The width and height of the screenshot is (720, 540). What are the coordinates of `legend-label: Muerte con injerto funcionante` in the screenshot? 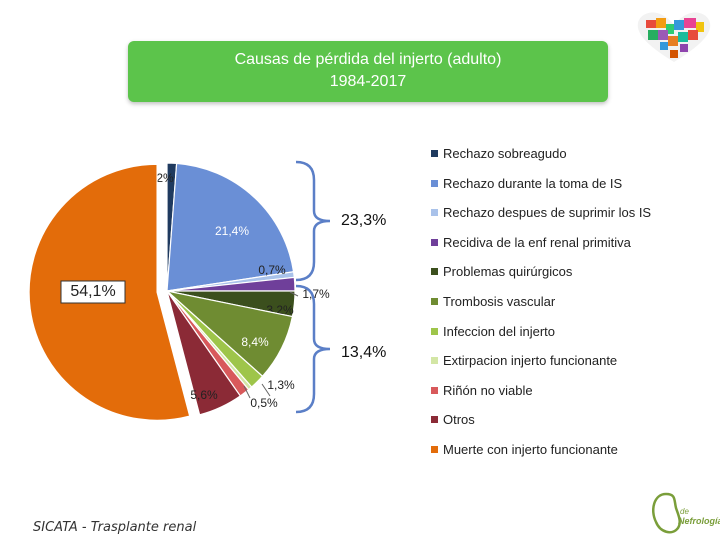 It's located at (530, 449).